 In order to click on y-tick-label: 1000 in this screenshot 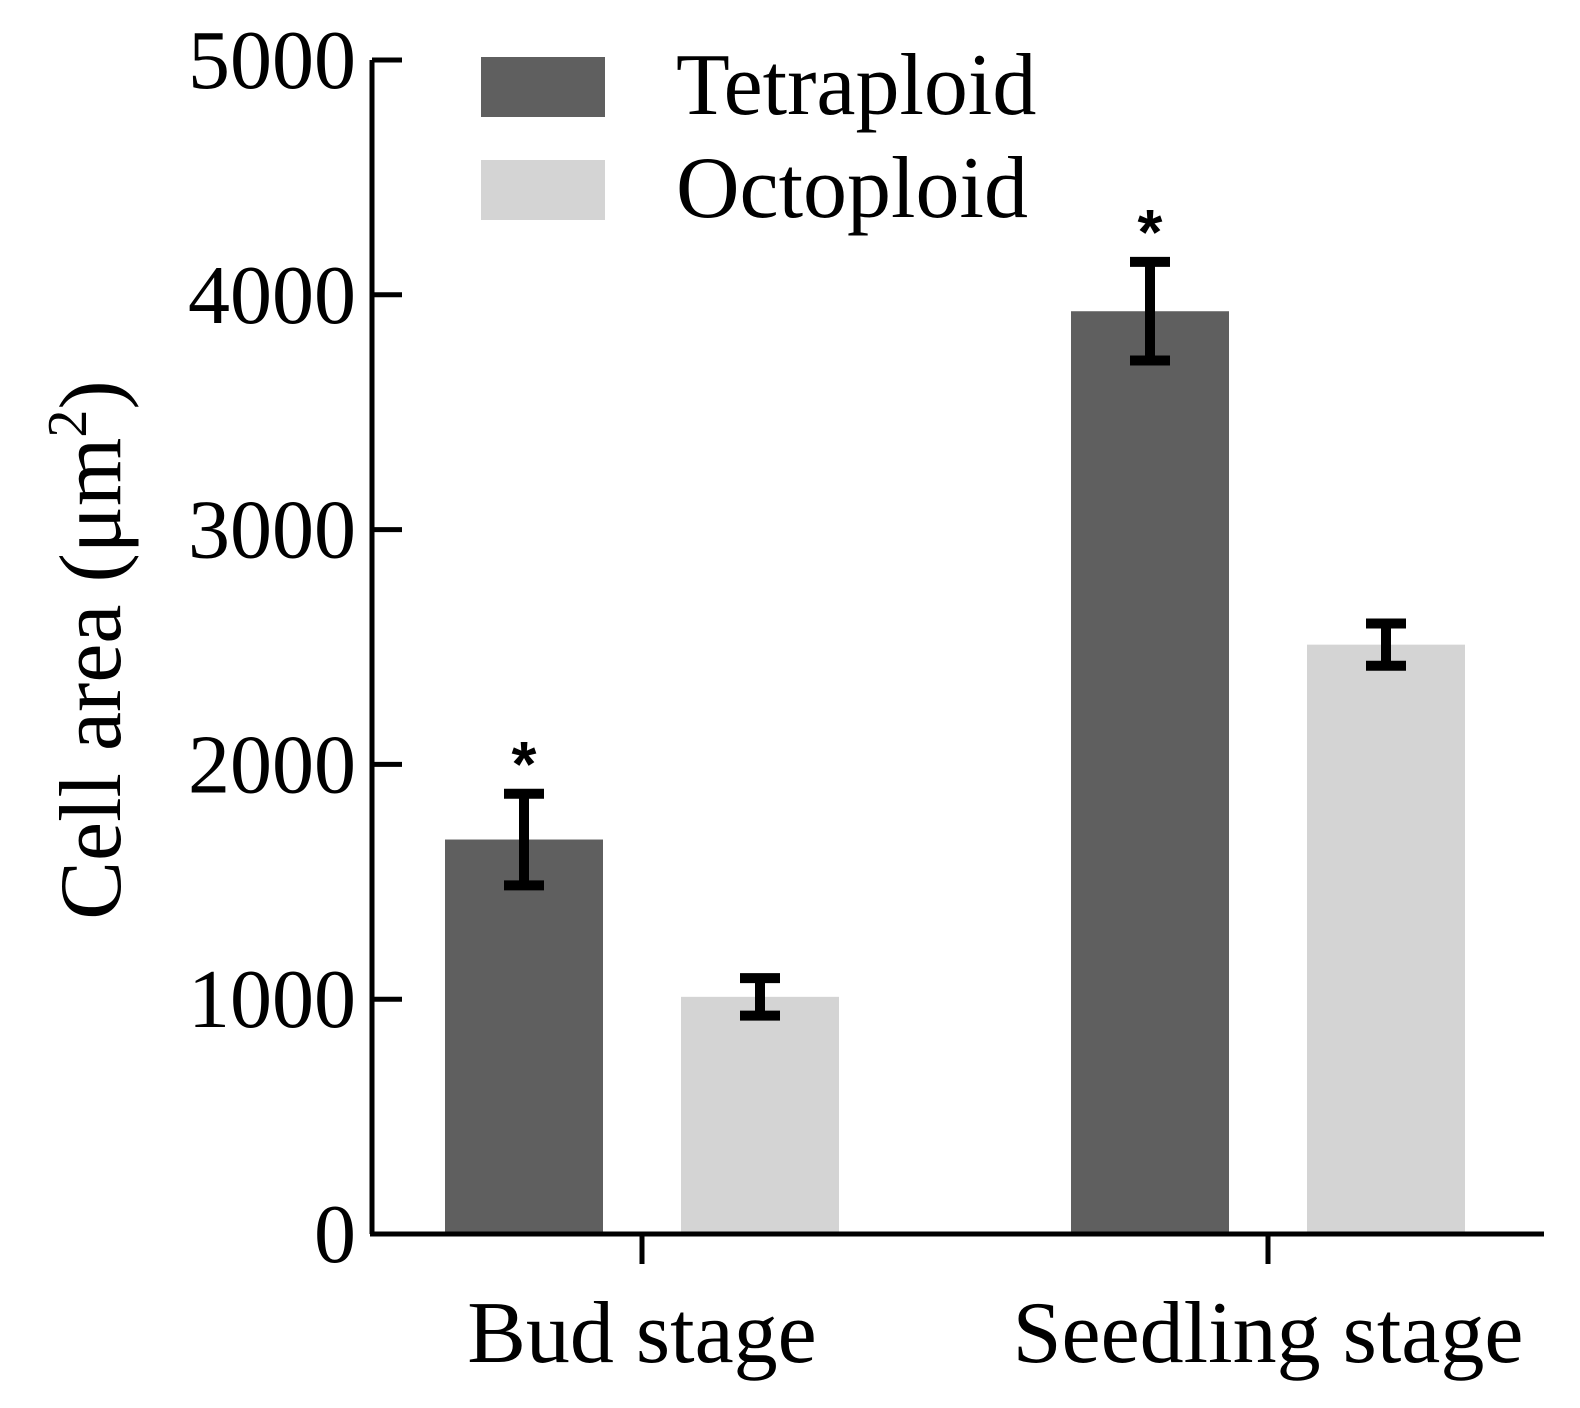, I will do `click(272, 999)`.